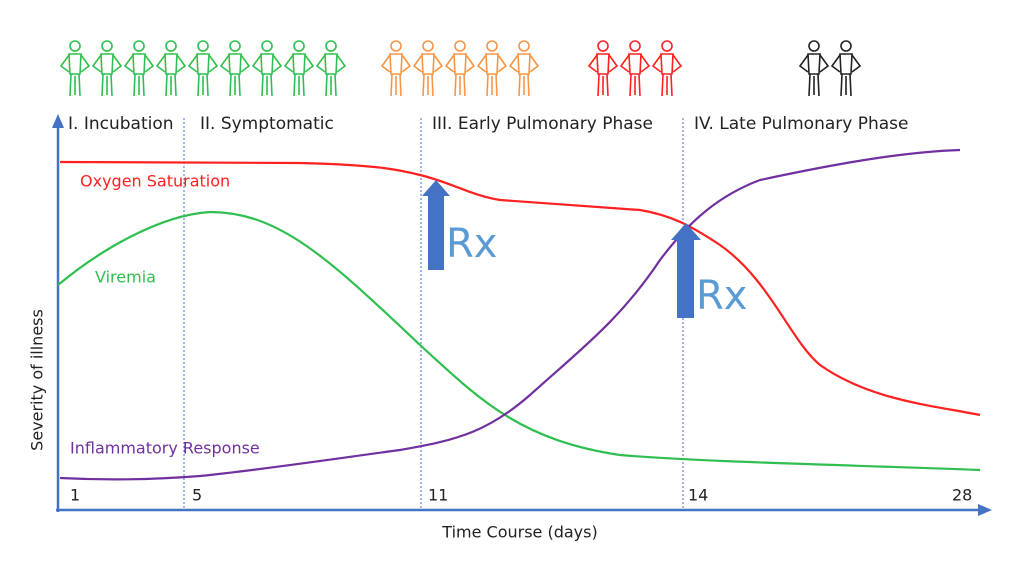 The height and width of the screenshot is (566, 1024). What do you see at coordinates (962, 495) in the screenshot?
I see `x-tick-label: 28` at bounding box center [962, 495].